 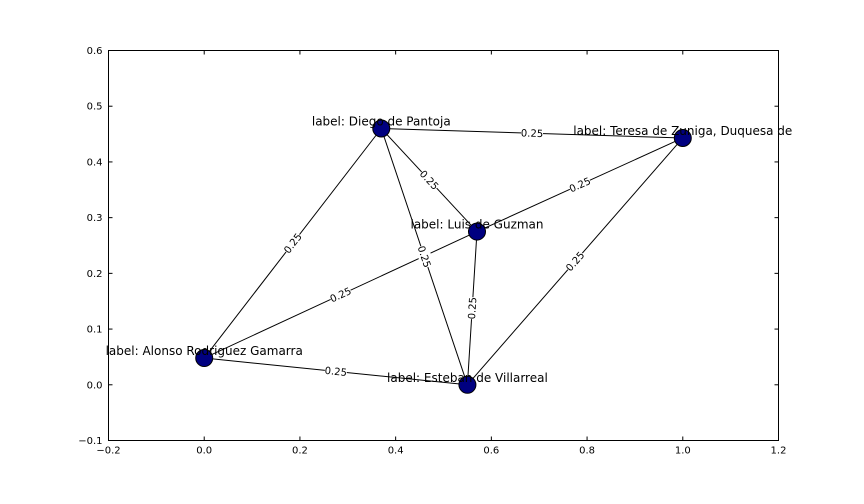 I want to click on x-tick-label: 1.2, so click(x=779, y=451).